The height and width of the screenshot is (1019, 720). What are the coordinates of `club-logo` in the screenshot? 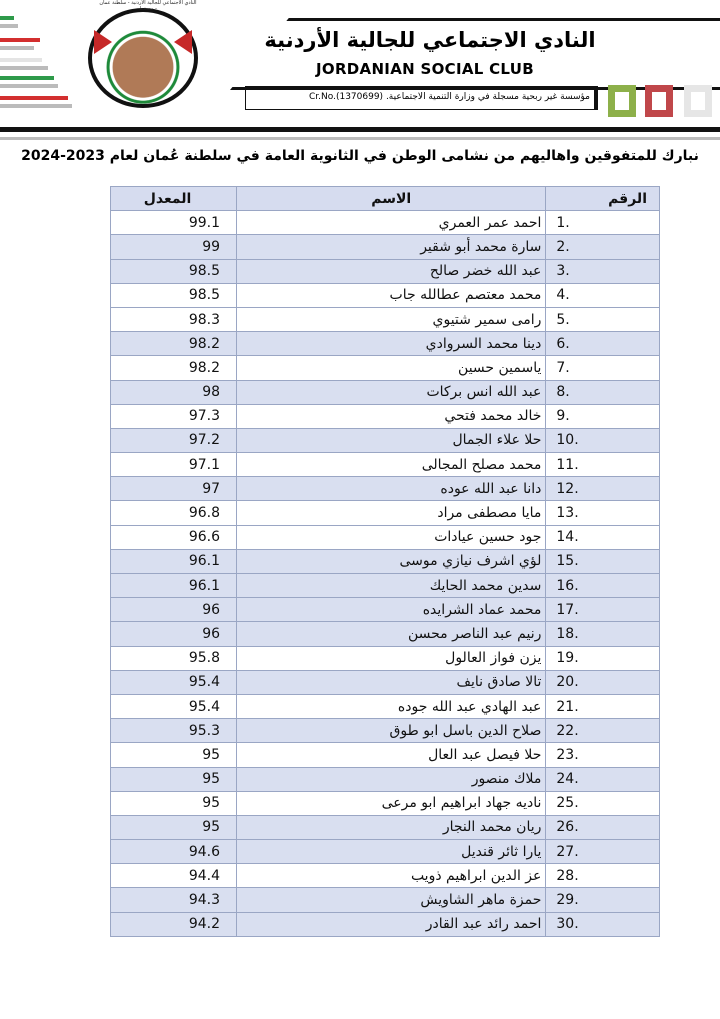 It's located at (143, 58).